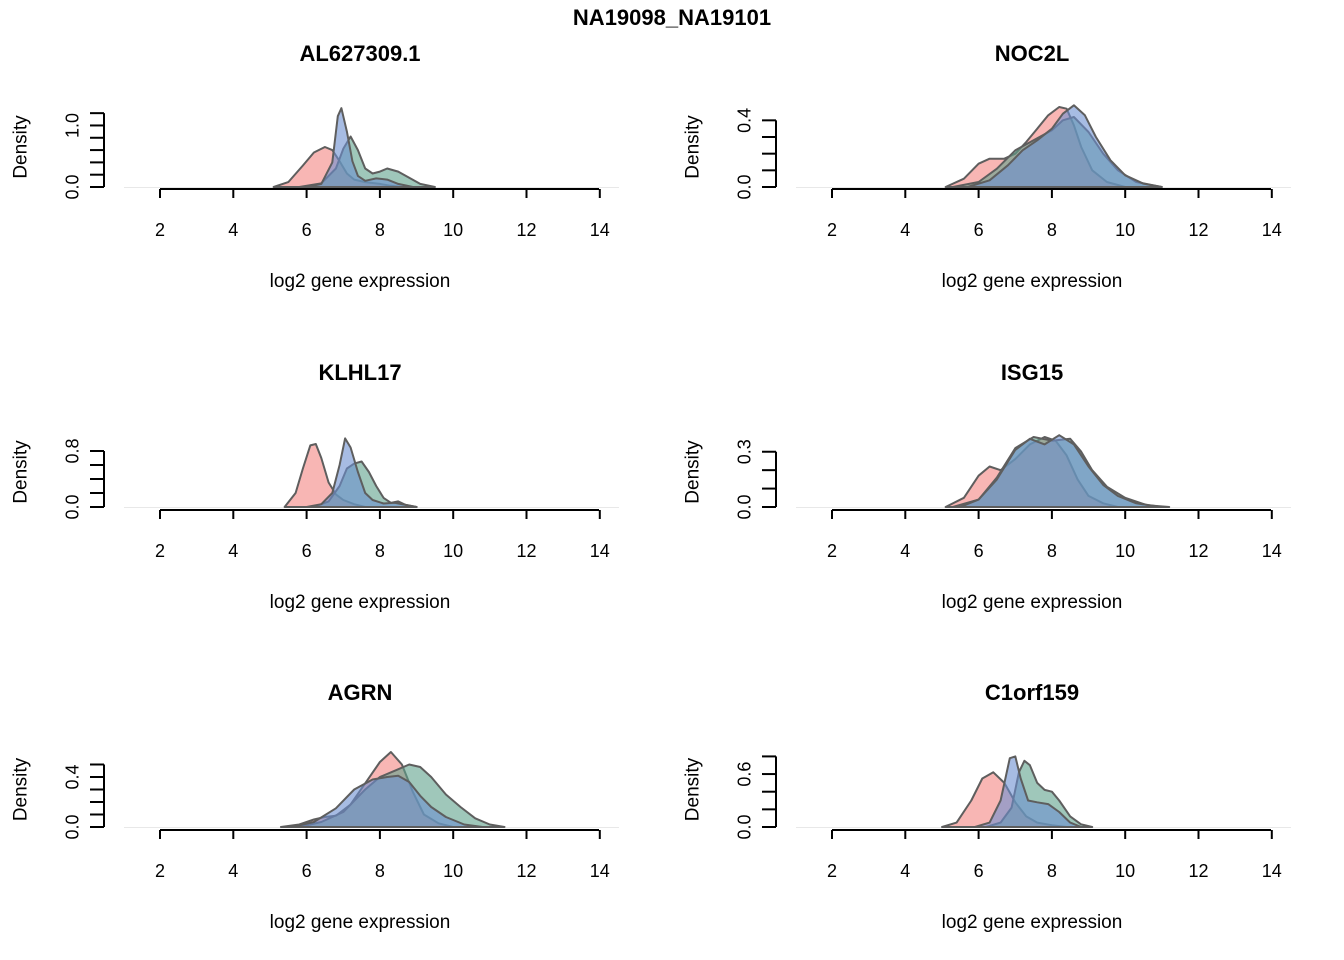 This screenshot has width=1344, height=960. What do you see at coordinates (72, 450) in the screenshot?
I see `y-tick-label: 0.8` at bounding box center [72, 450].